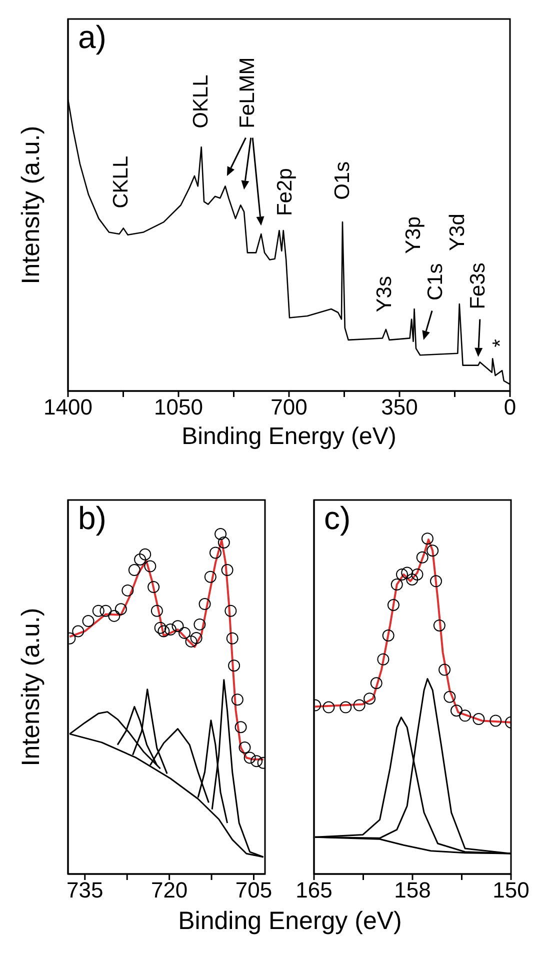  Describe the element at coordinates (412, 890) in the screenshot. I see `x-tick-label: 158` at that location.